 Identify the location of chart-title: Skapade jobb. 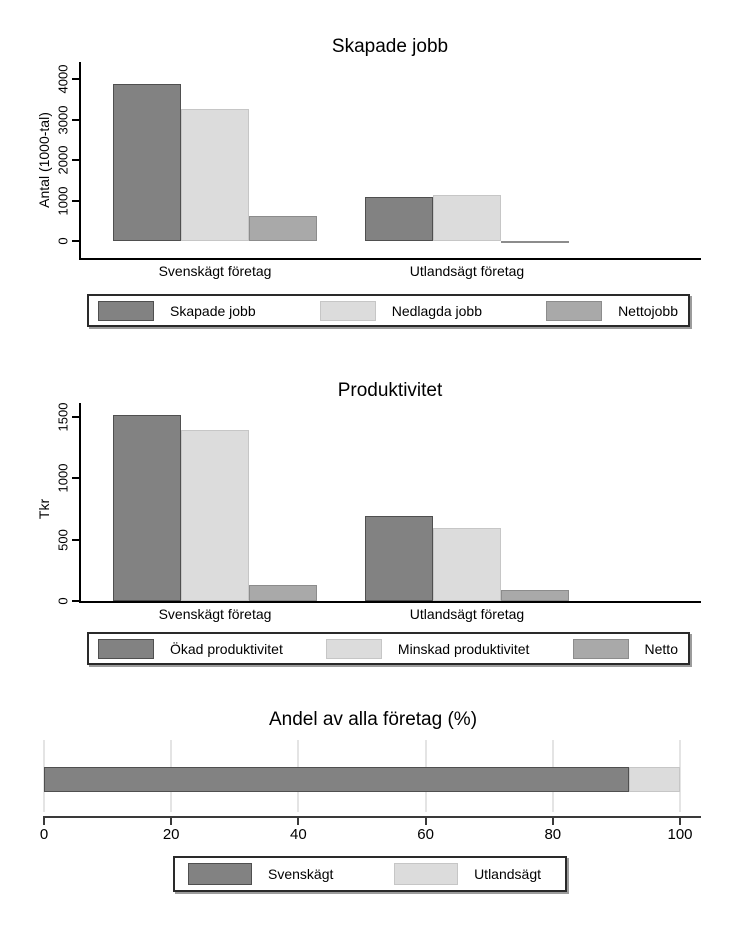
(390, 46).